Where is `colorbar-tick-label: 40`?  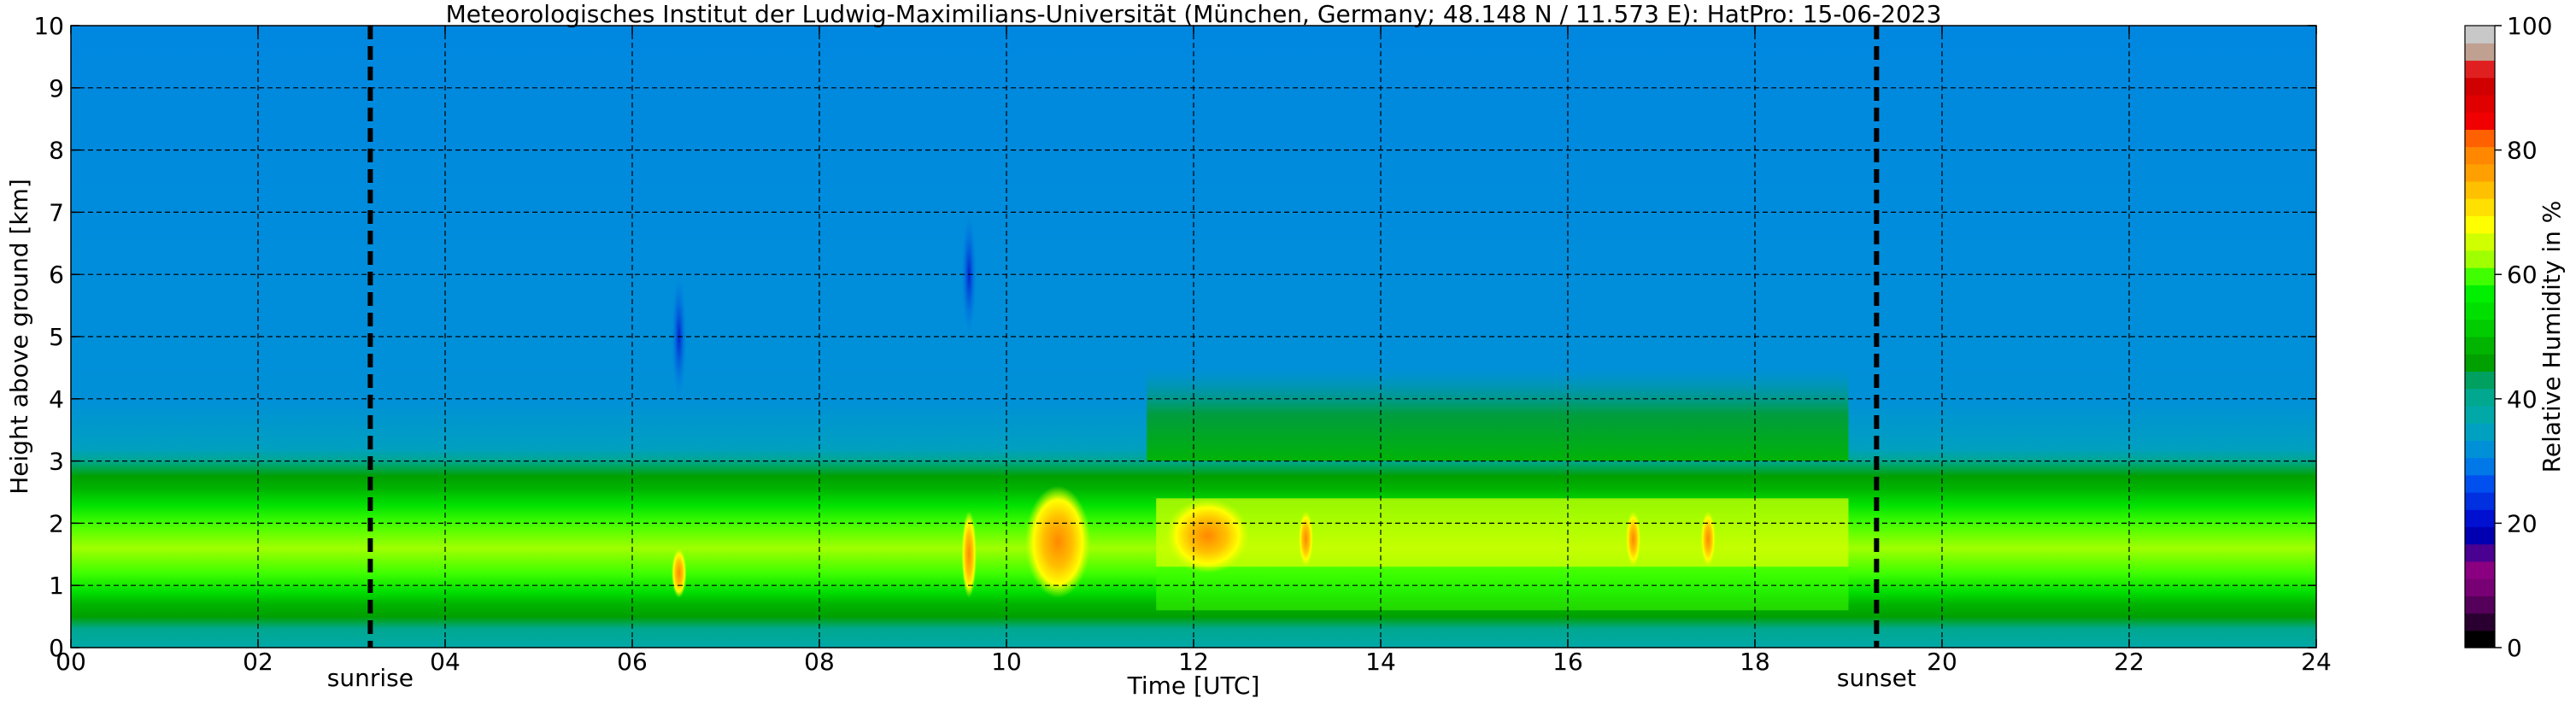 colorbar-tick-label: 40 is located at coordinates (2522, 399).